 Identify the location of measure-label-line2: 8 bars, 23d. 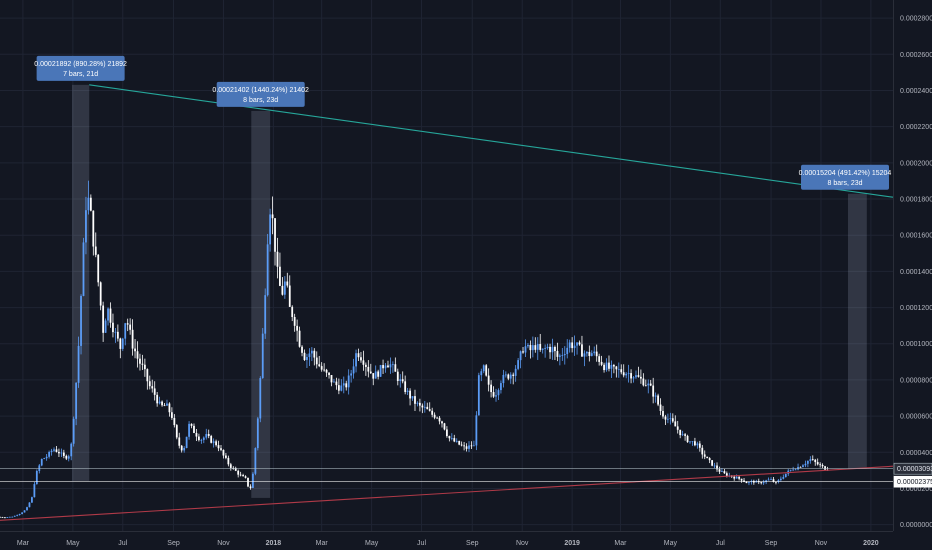
(260, 100).